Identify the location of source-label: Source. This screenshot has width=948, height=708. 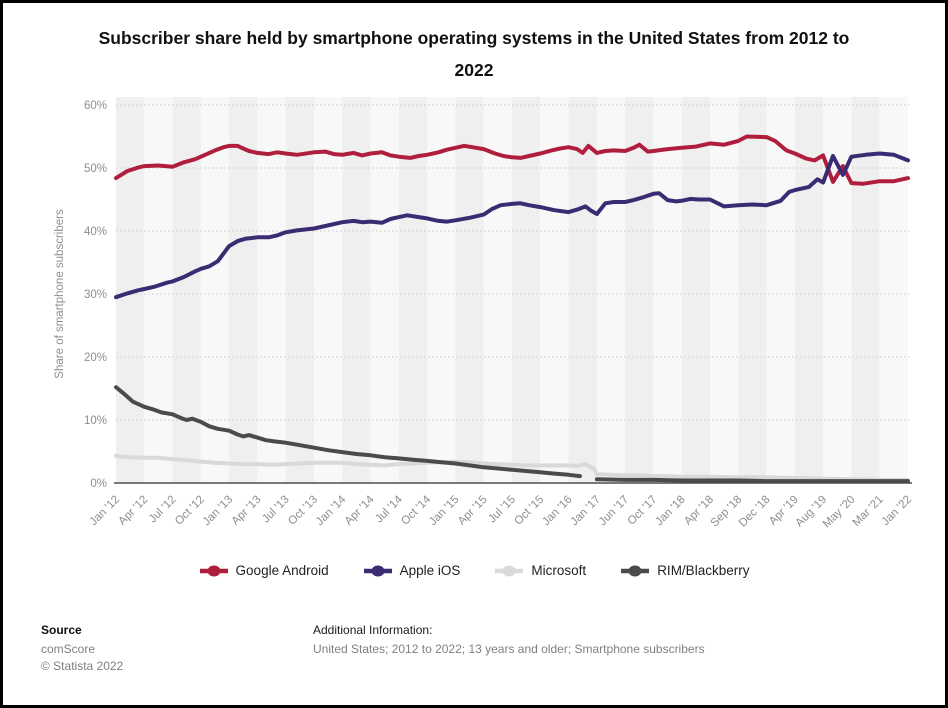
(61, 630).